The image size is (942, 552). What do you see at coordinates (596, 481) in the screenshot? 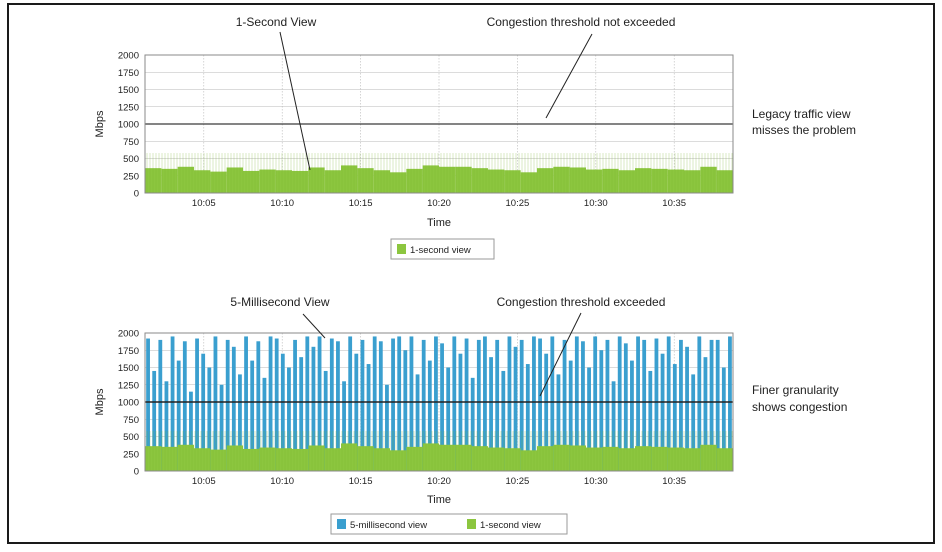
I see `chart-2-x-tick-label: 10:30` at bounding box center [596, 481].